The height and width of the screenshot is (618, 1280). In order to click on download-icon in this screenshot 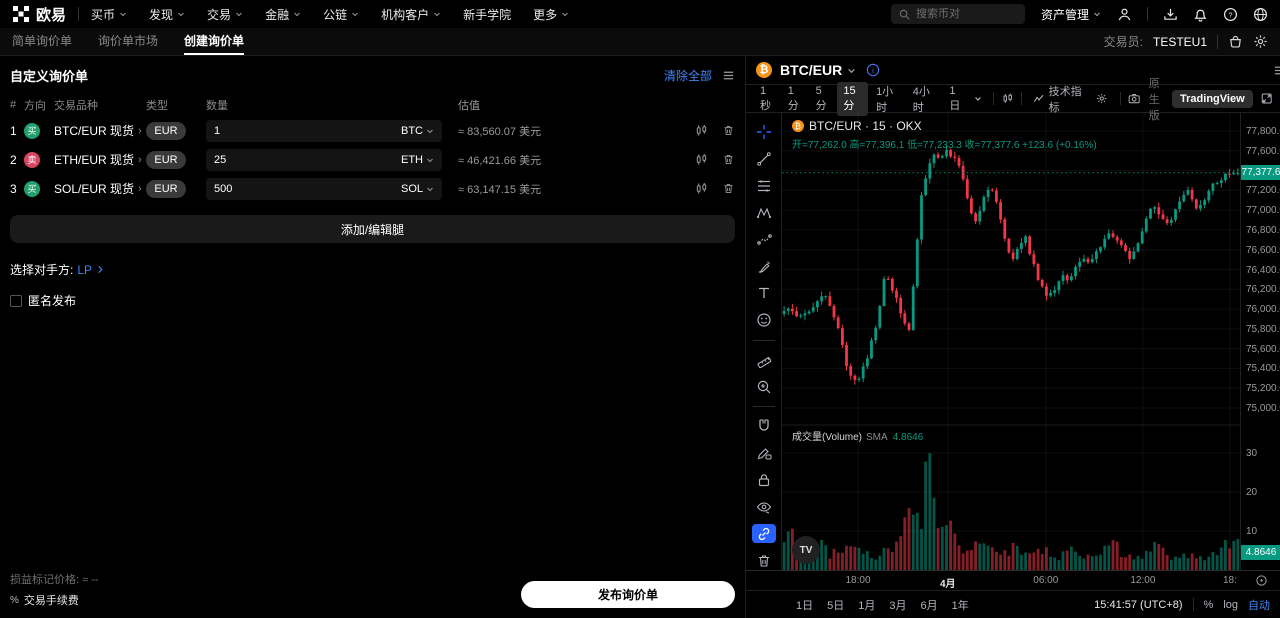, I will do `click(1170, 14)`.